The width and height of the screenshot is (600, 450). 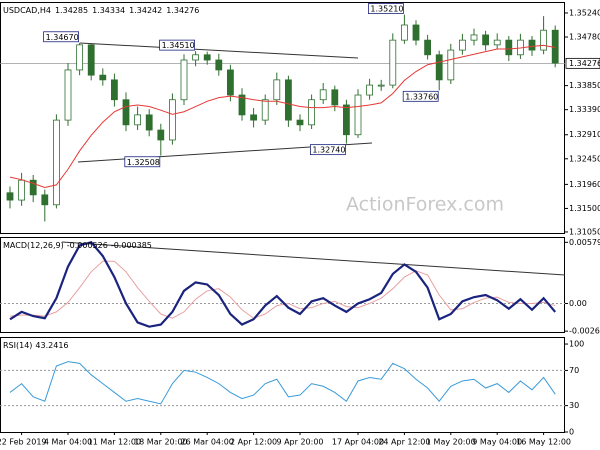 What do you see at coordinates (584, 231) in the screenshot?
I see `y-tick-label: 1.31050` at bounding box center [584, 231].